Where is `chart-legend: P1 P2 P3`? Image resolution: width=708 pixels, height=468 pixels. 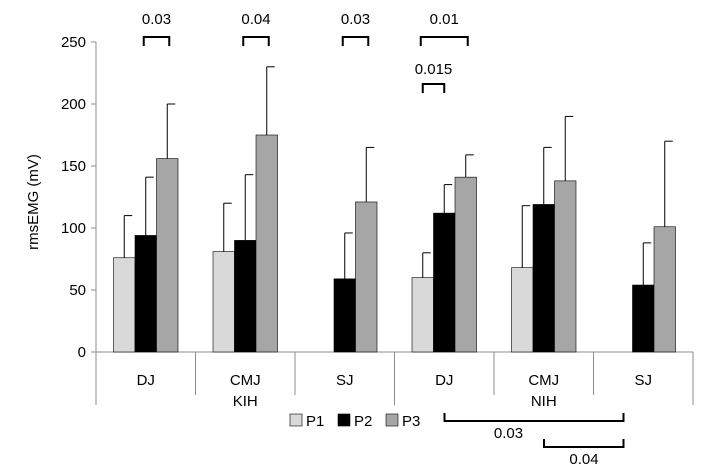 chart-legend: P1 P2 P3 is located at coordinates (354, 421).